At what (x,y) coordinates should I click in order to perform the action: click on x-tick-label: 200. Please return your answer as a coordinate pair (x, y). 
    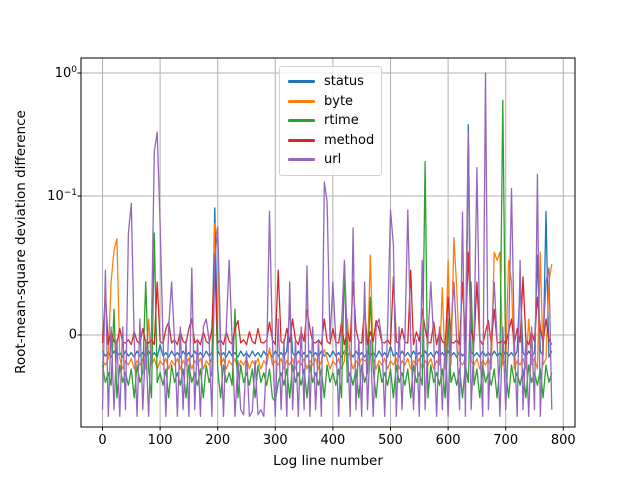
    Looking at the image, I should click on (218, 440).